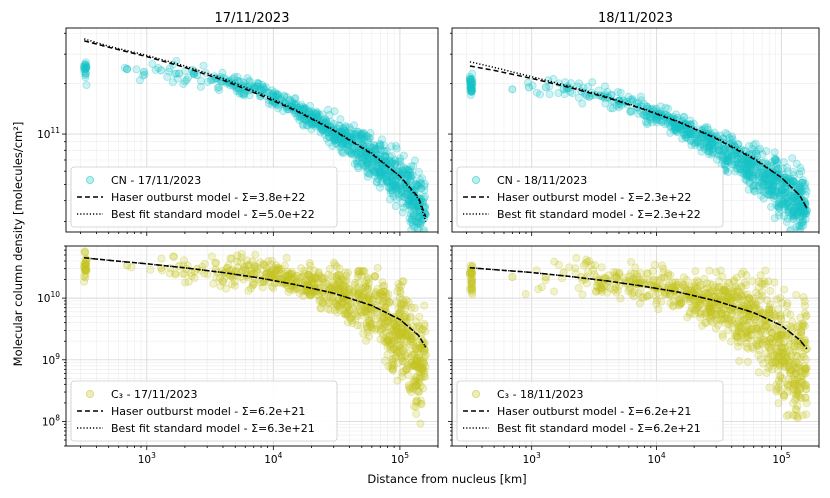 Image resolution: width=830 pixels, height=498 pixels. Describe the element at coordinates (638, 135) in the screenshot. I see `standard-model-line` at that location.